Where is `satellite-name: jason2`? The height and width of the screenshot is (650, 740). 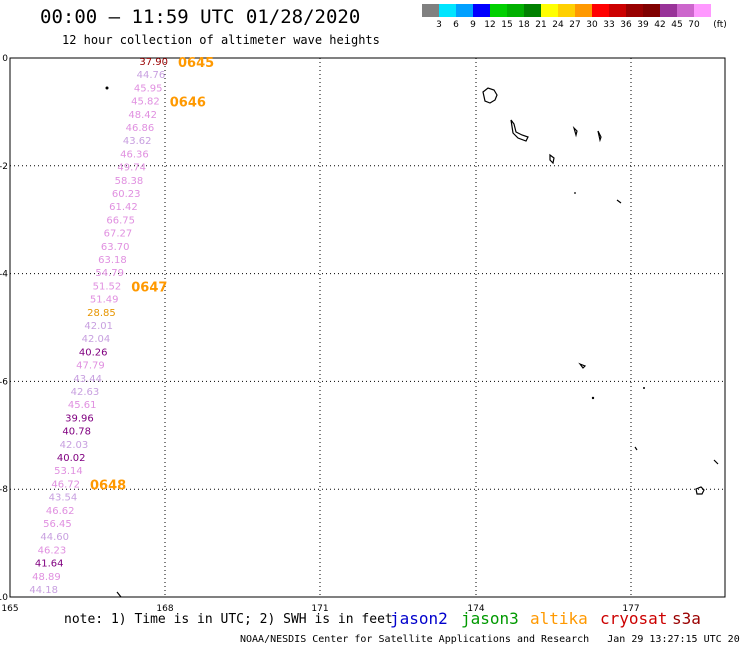
satellite-name: jason2 is located at coordinates (419, 618).